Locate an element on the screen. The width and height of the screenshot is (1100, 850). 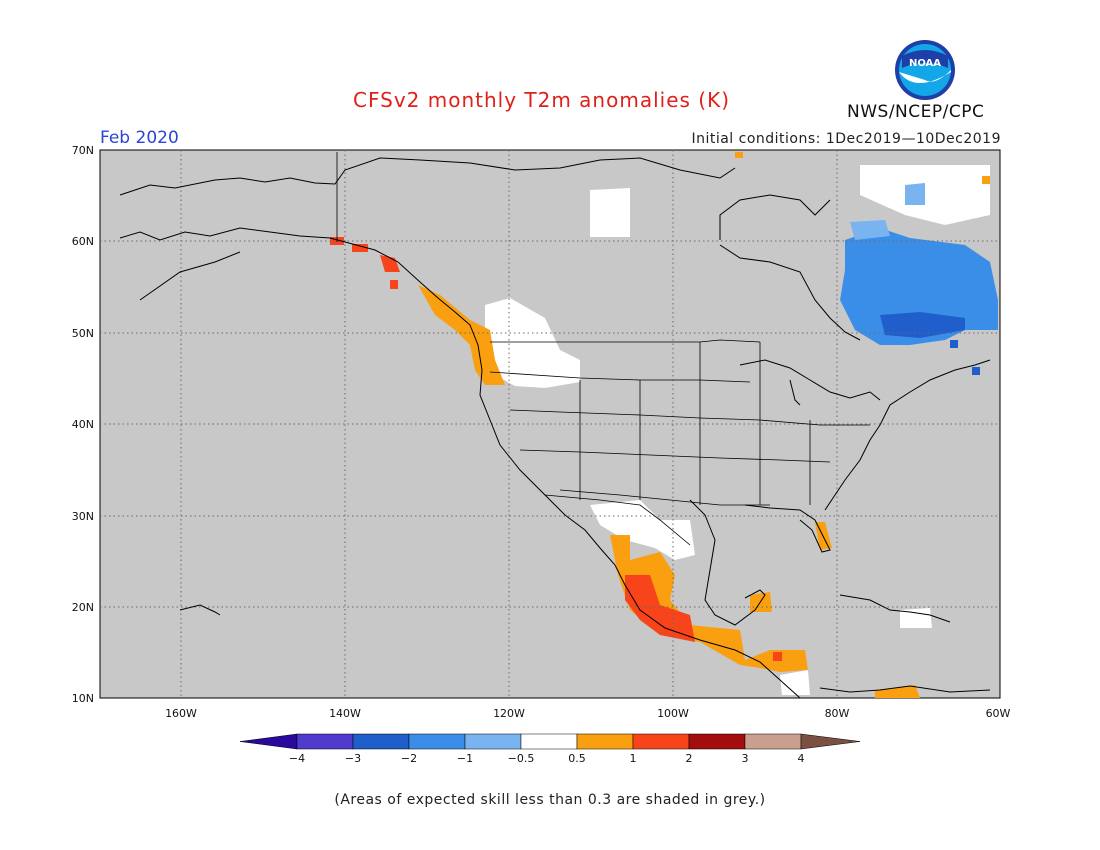
legend-tick-label: 2 is located at coordinates (689, 758).